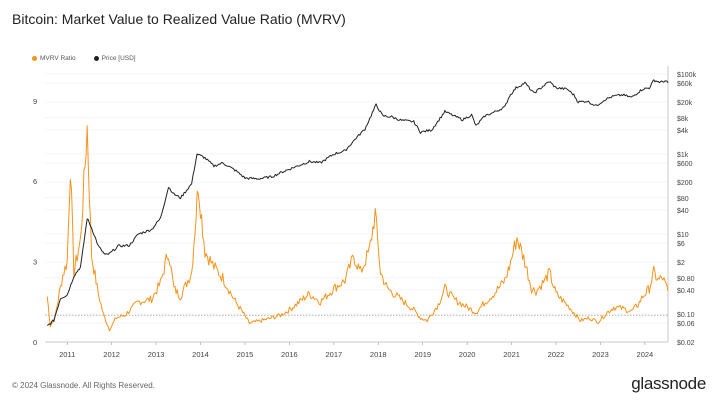 The width and height of the screenshot is (720, 405). What do you see at coordinates (35, 342) in the screenshot?
I see `left-axis-tick-label: 0` at bounding box center [35, 342].